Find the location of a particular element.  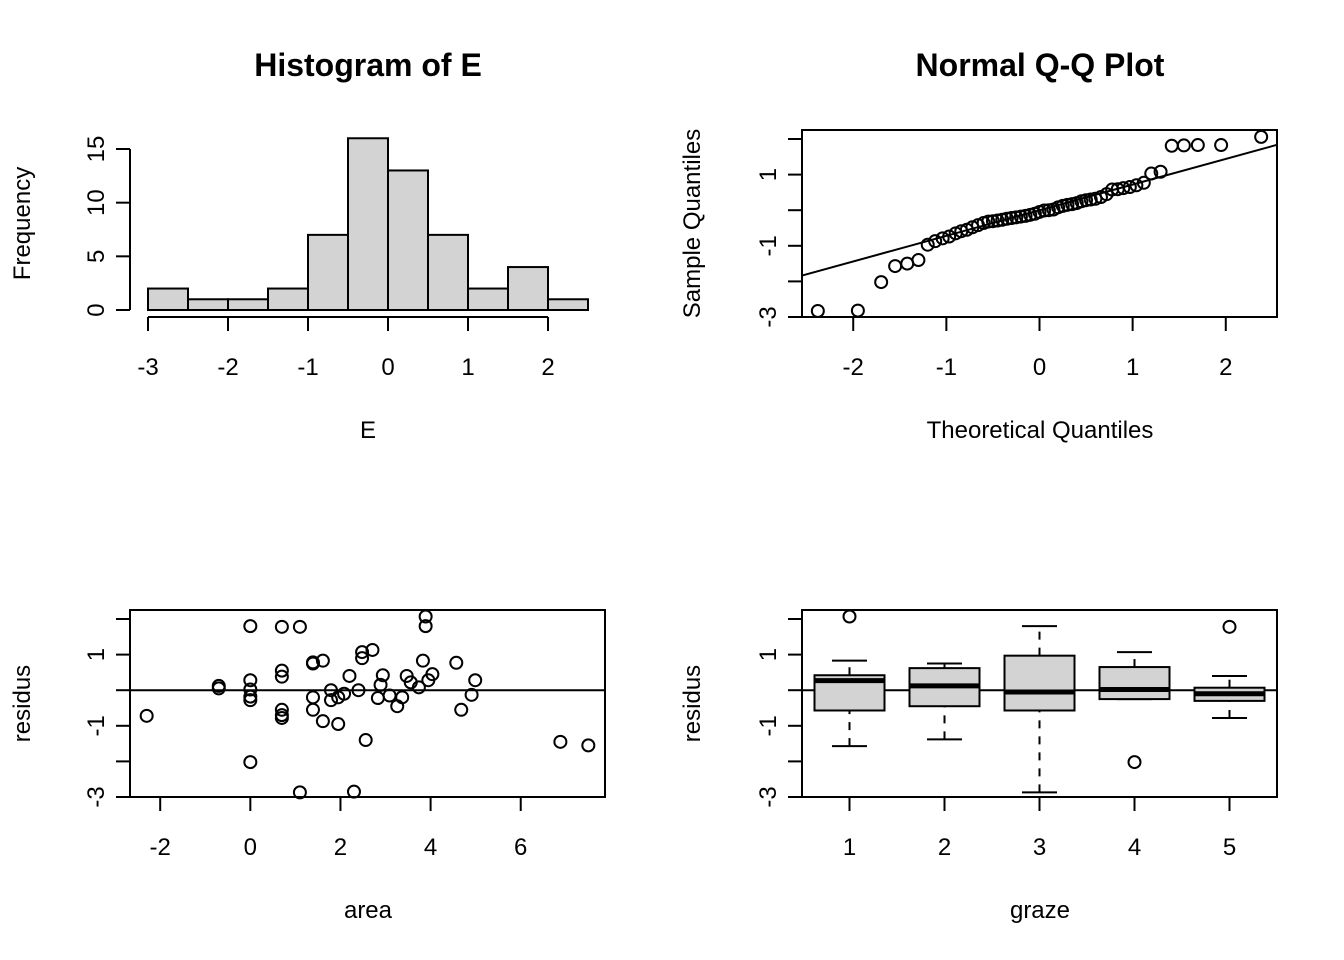

chart-title: Normal Q-Q Plot is located at coordinates (1040, 65).